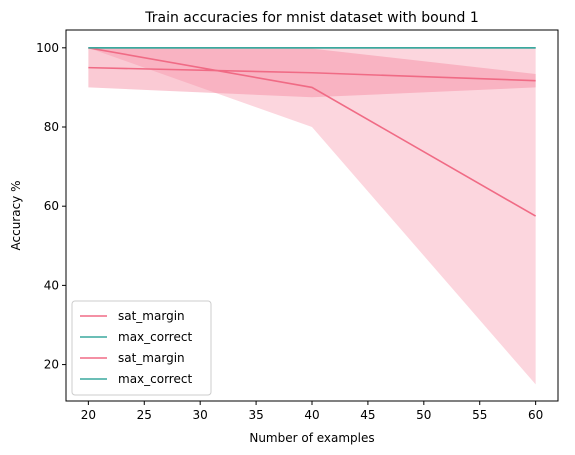 The image size is (575, 455). Describe the element at coordinates (51, 127) in the screenshot. I see `y-tick-label: 80` at that location.